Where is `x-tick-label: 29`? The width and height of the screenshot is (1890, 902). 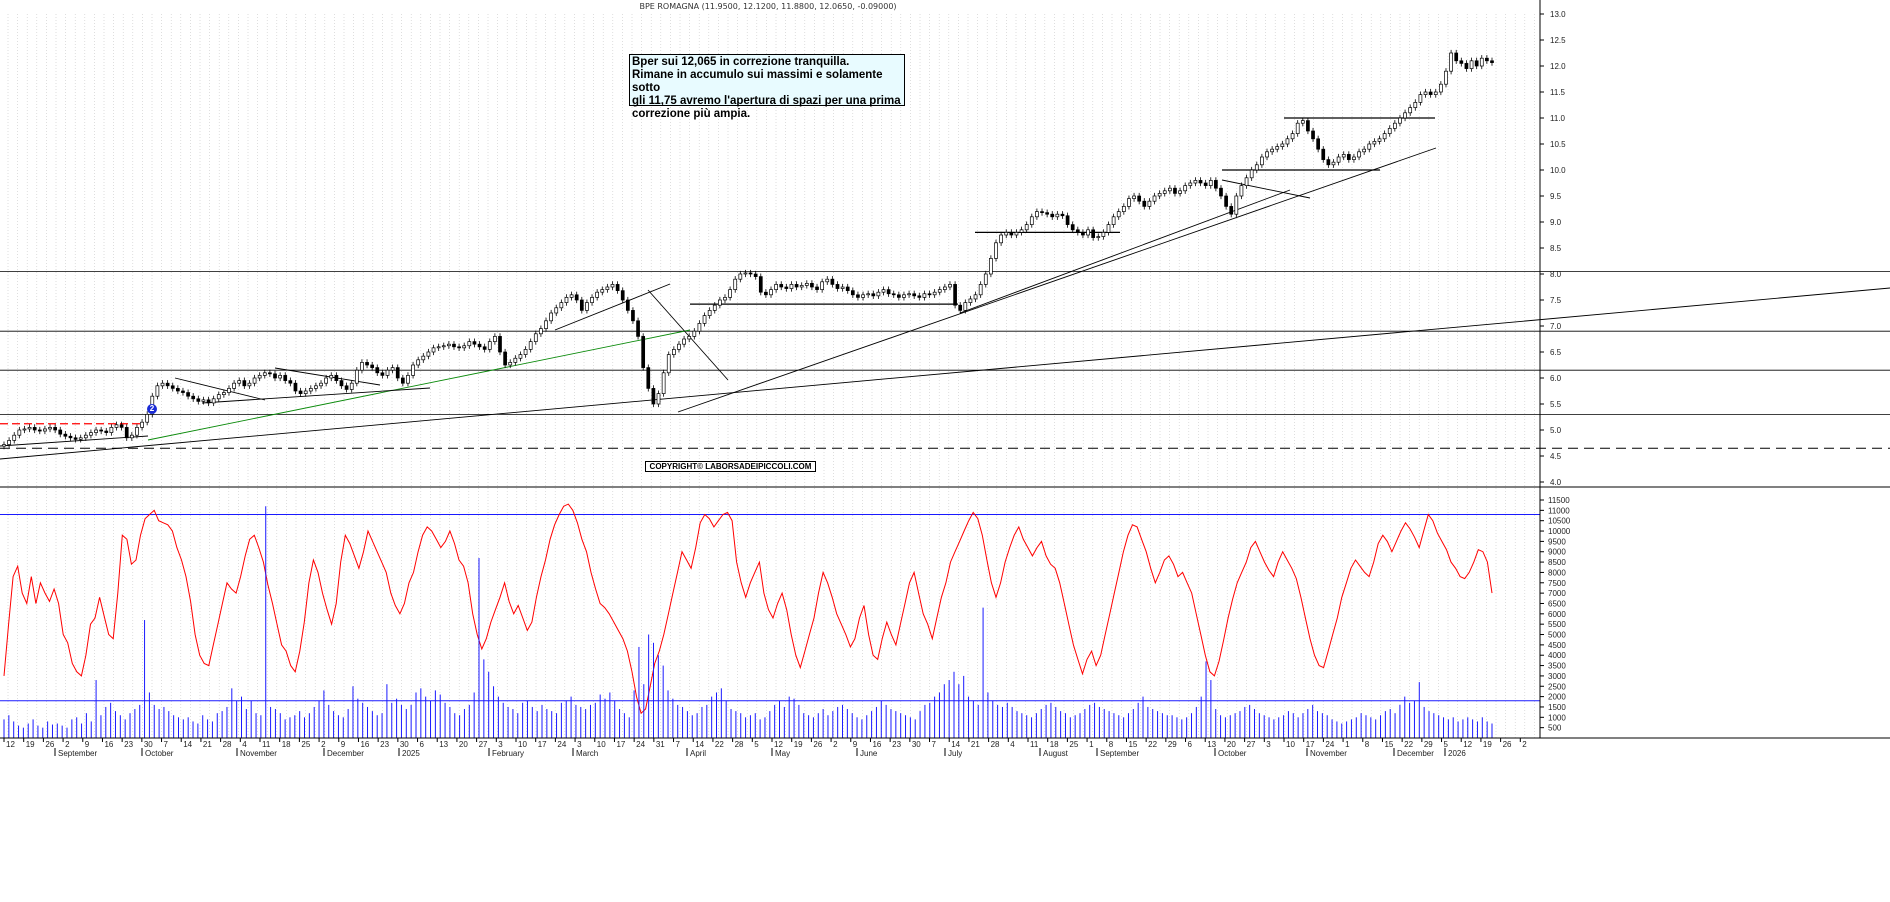
x-tick-label: 29 is located at coordinates (1428, 744).